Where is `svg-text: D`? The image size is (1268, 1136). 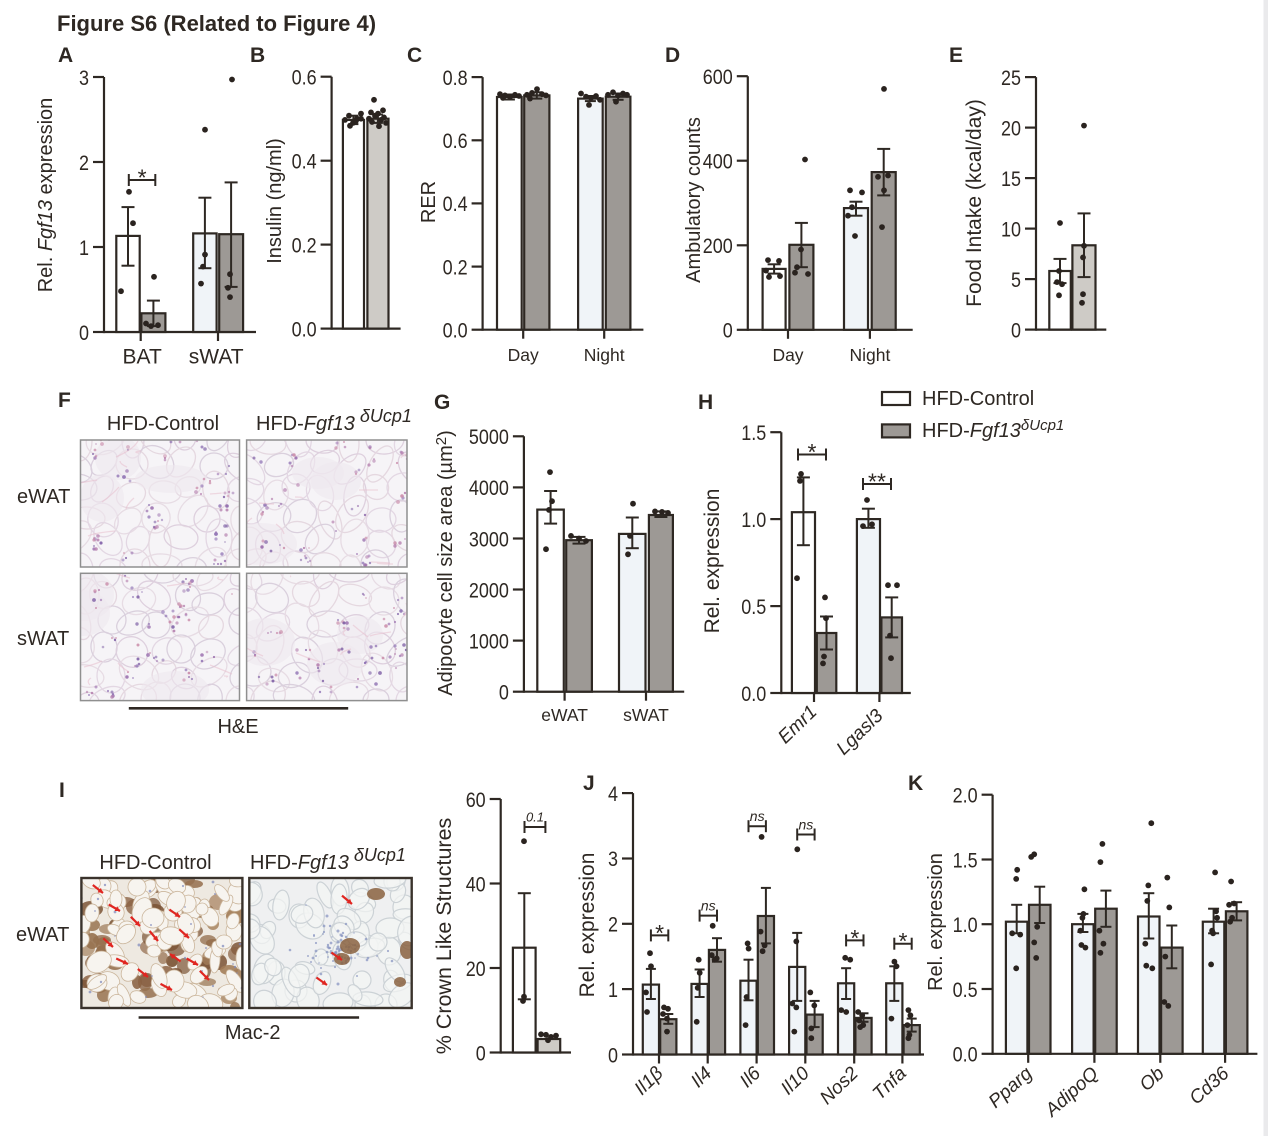 svg-text: D is located at coordinates (672, 55).